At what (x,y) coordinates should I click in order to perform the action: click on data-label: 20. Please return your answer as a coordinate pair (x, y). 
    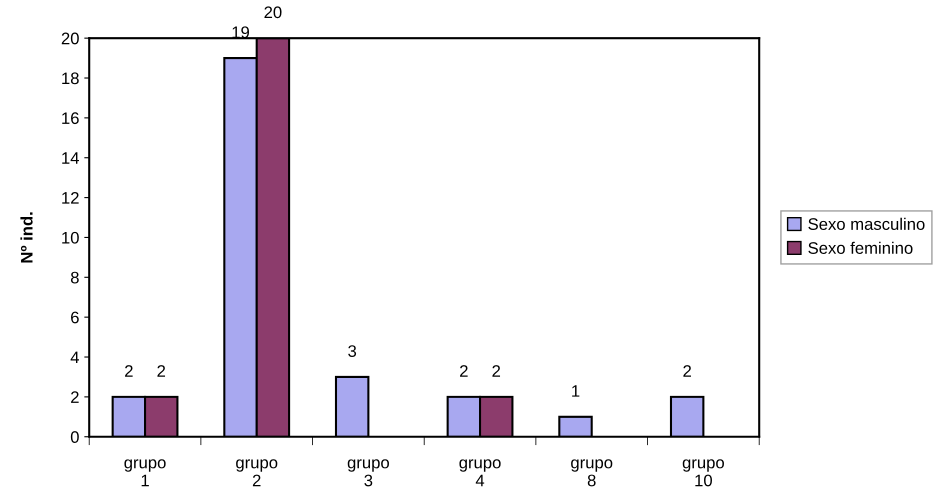
    Looking at the image, I should click on (273, 12).